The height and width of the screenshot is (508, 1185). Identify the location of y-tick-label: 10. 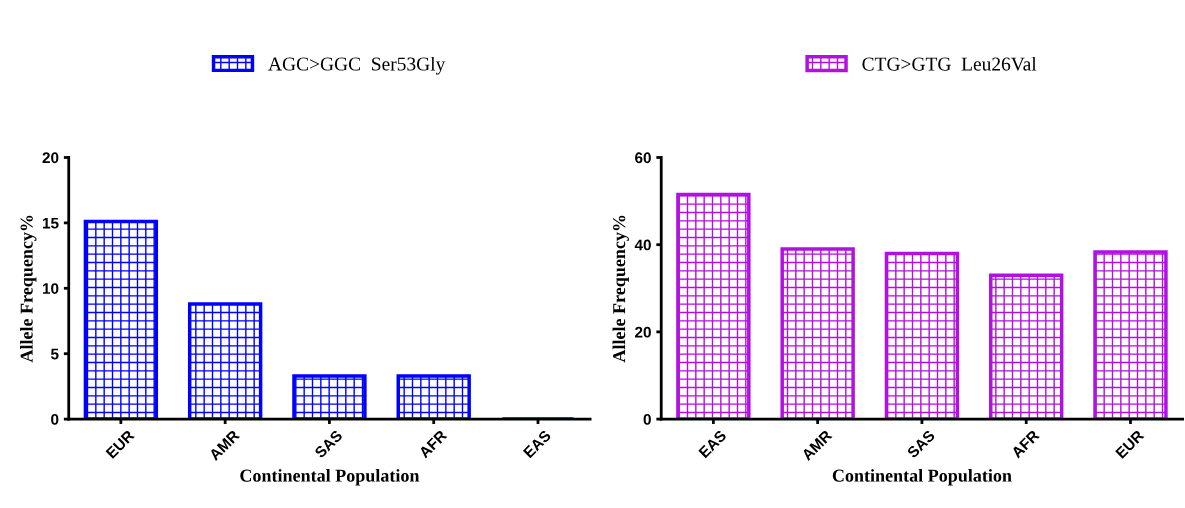
(50, 288).